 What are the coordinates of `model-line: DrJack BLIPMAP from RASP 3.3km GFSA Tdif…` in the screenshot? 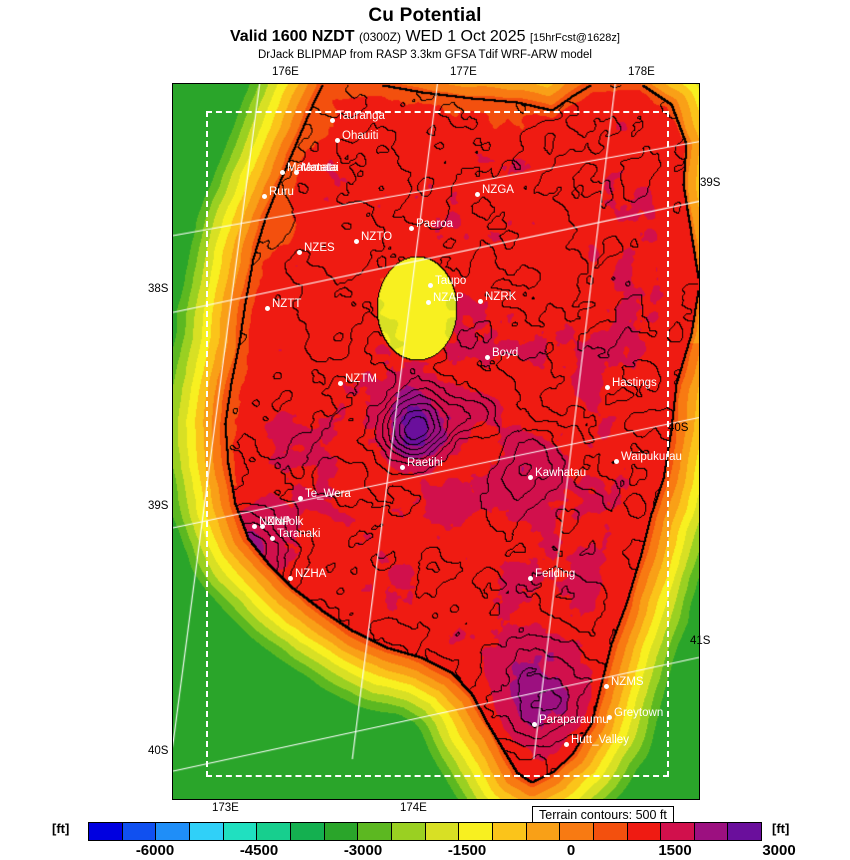 It's located at (424, 55).